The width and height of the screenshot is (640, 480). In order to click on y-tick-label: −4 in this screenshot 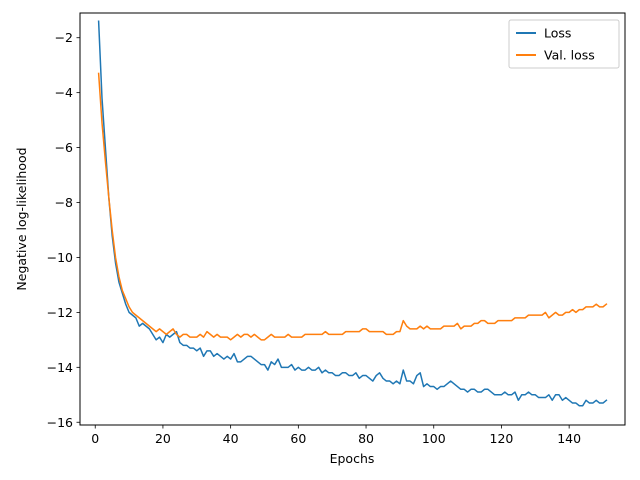, I will do `click(64, 92)`.